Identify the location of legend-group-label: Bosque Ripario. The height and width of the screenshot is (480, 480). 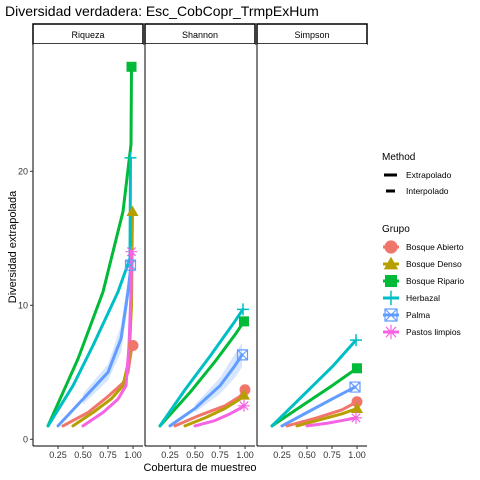
(435, 281).